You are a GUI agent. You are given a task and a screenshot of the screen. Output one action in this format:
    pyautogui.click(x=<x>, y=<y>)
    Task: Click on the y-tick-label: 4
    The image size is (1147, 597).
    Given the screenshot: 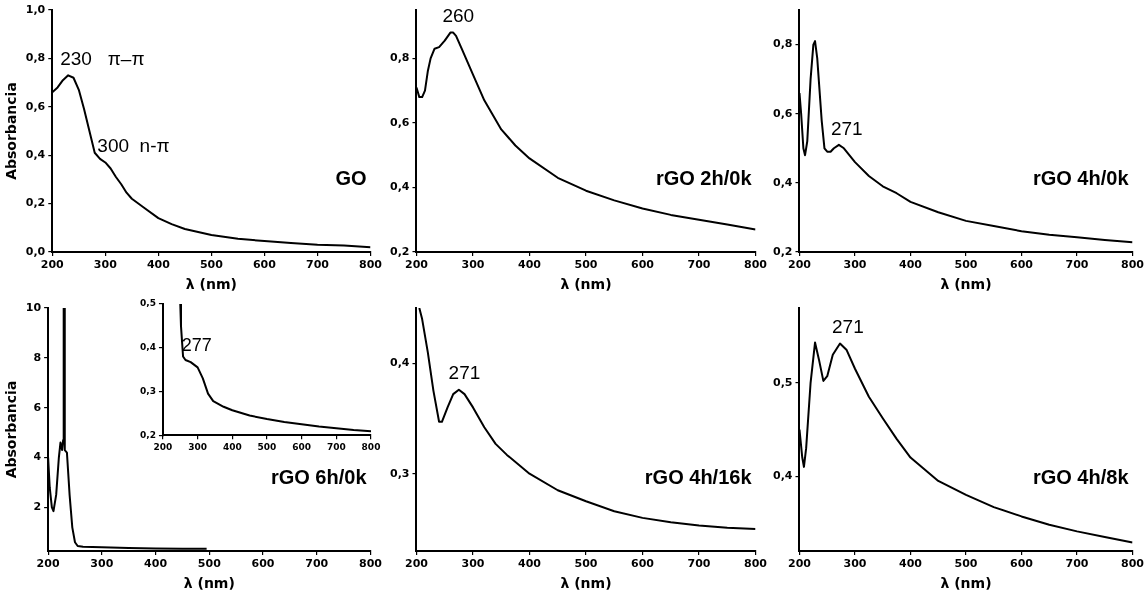 What is the action you would take?
    pyautogui.click(x=37, y=457)
    